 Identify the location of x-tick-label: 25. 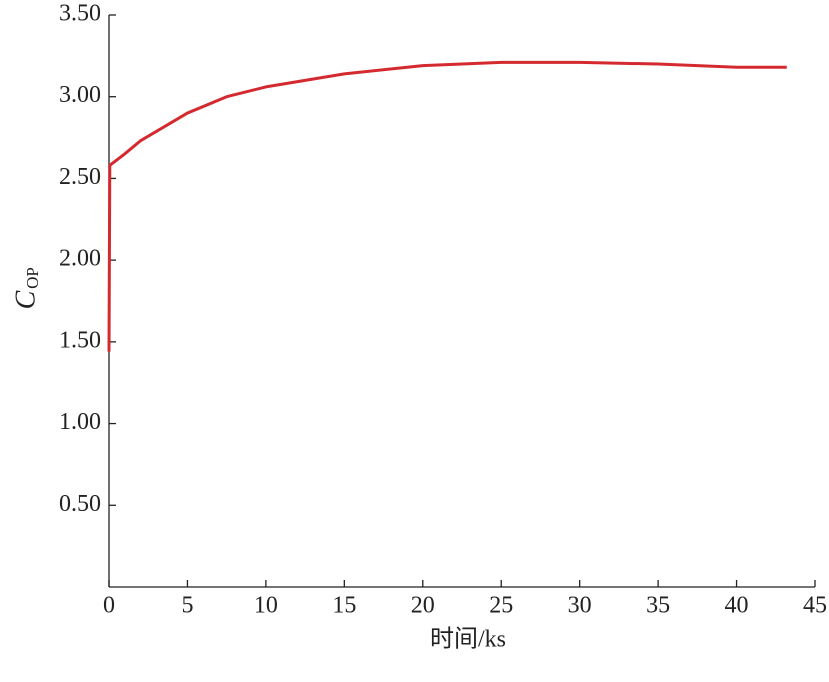
(501, 606).